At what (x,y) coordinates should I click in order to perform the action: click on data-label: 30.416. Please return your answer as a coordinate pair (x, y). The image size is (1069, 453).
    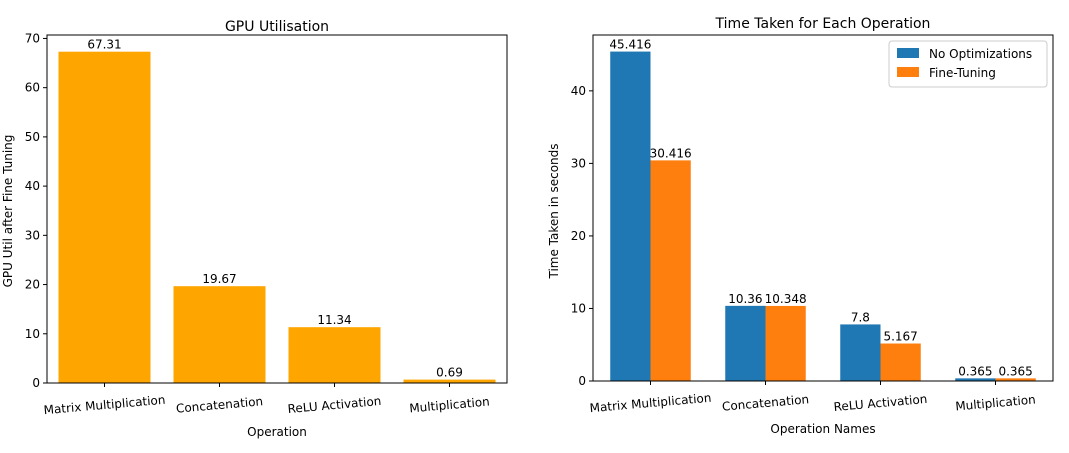
    Looking at the image, I should click on (671, 153).